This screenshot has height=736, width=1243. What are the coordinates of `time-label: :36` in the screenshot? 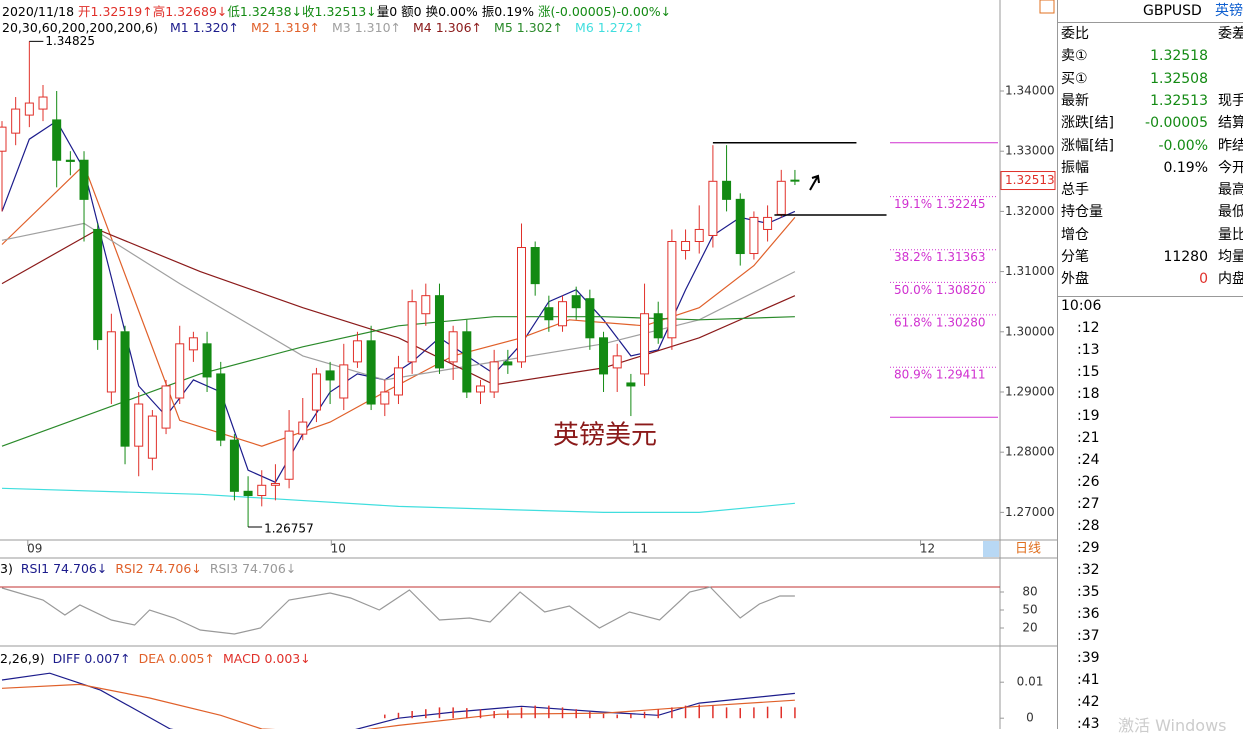 It's located at (1088, 614).